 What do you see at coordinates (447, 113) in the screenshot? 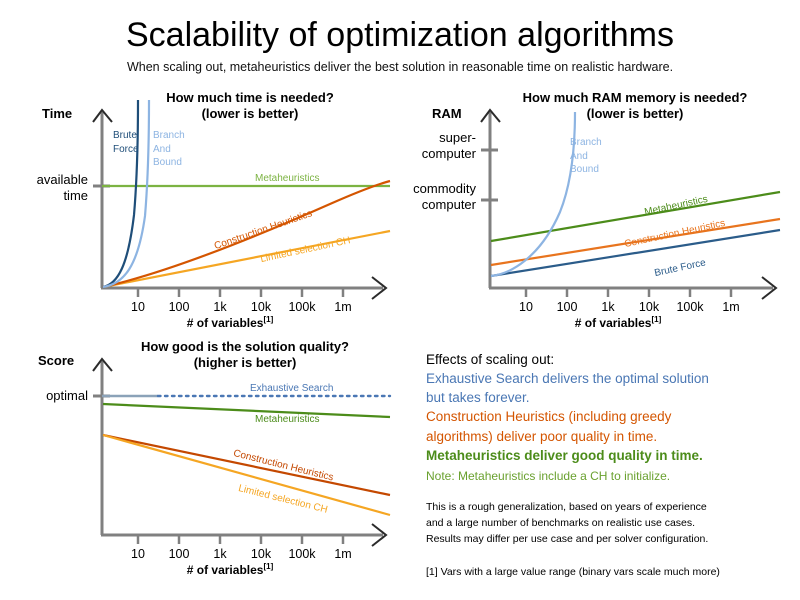
I see `chart-ram-y-axis-name: RAM` at bounding box center [447, 113].